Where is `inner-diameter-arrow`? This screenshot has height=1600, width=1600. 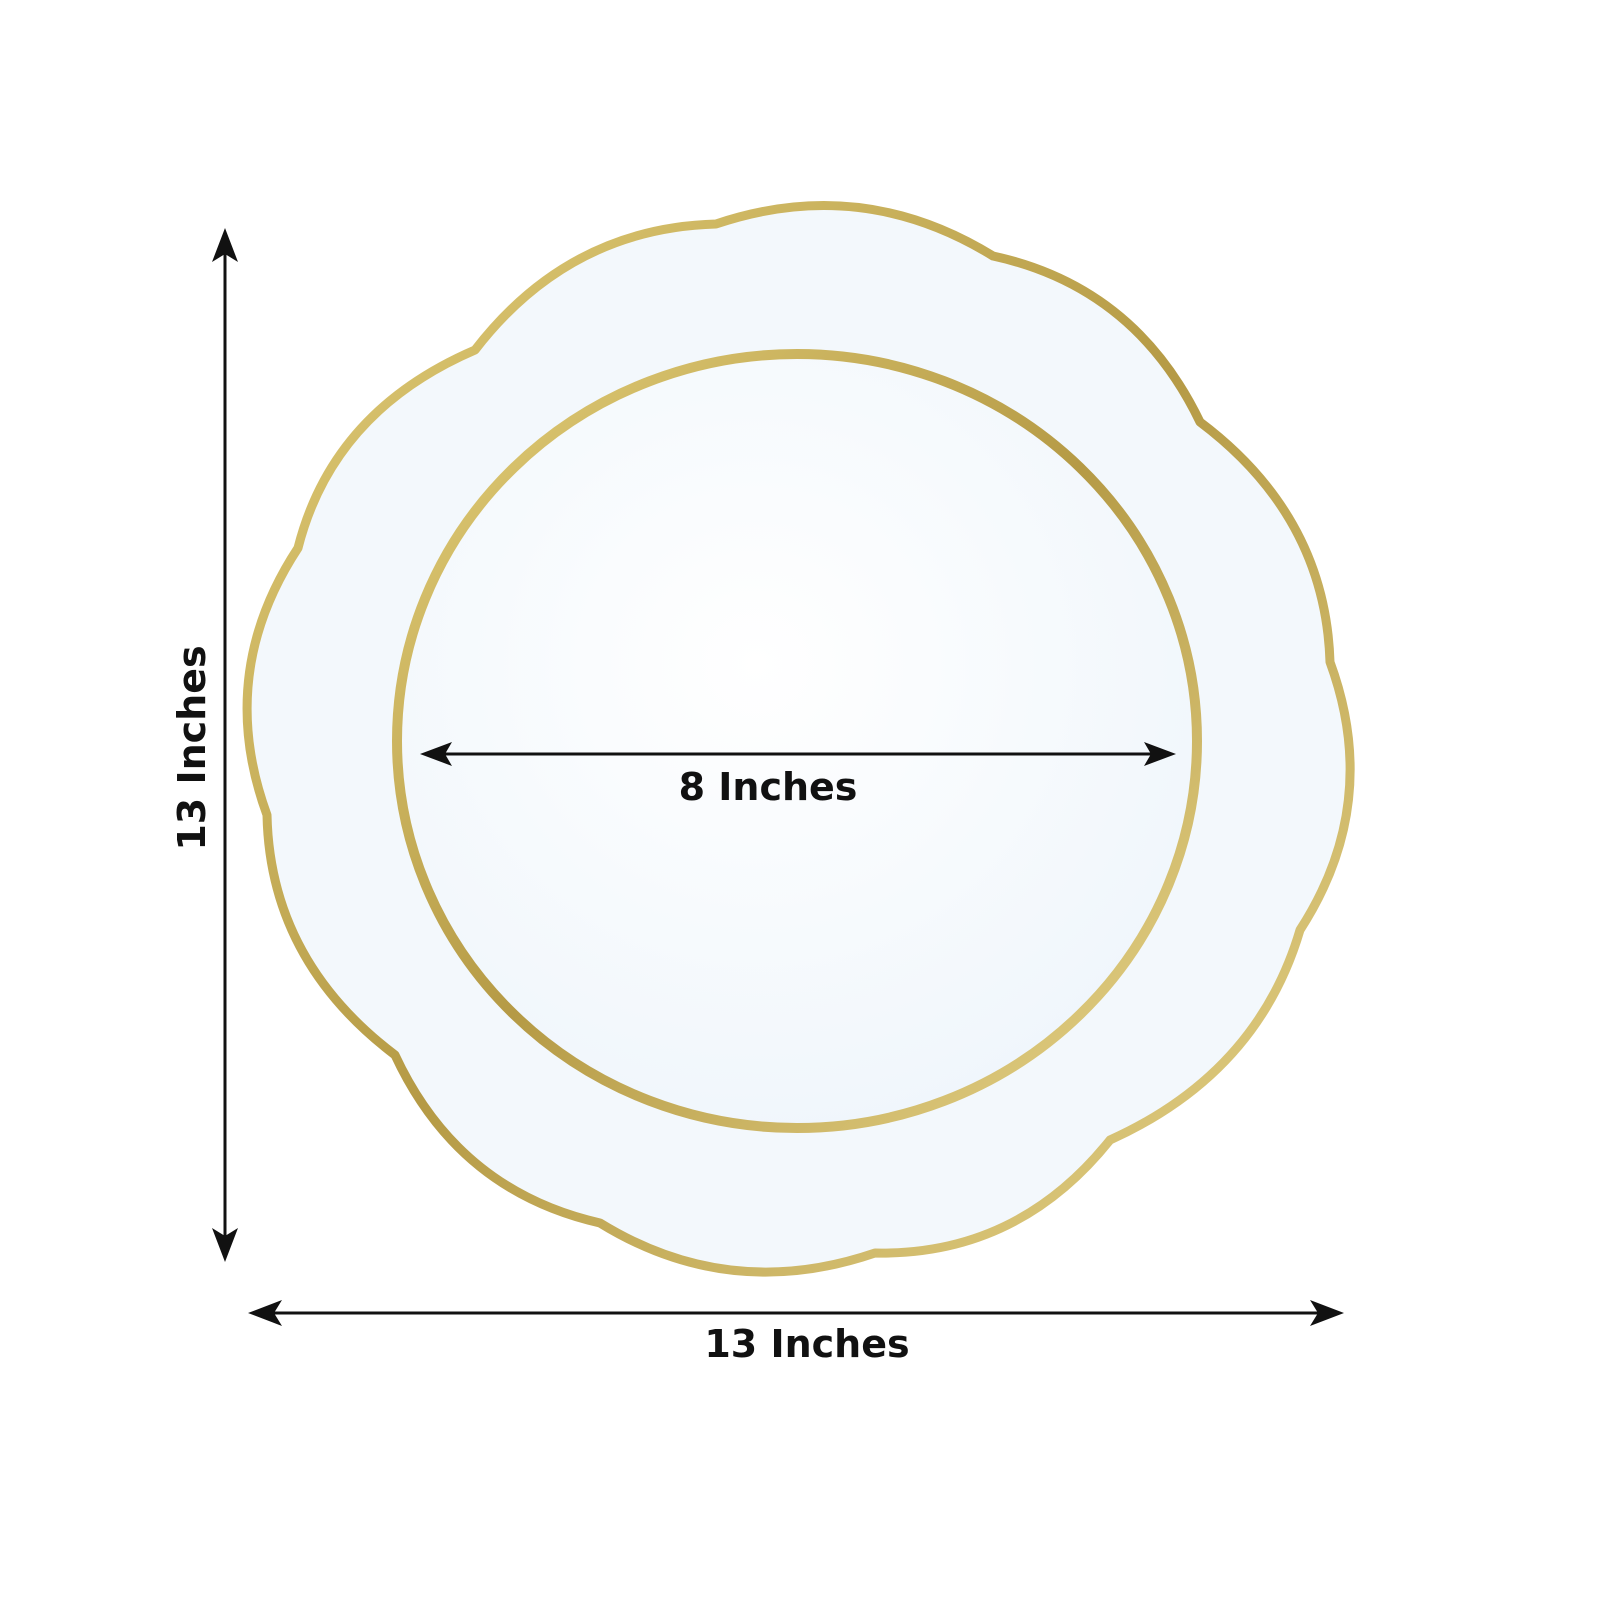
inner-diameter-arrow is located at coordinates (798, 754).